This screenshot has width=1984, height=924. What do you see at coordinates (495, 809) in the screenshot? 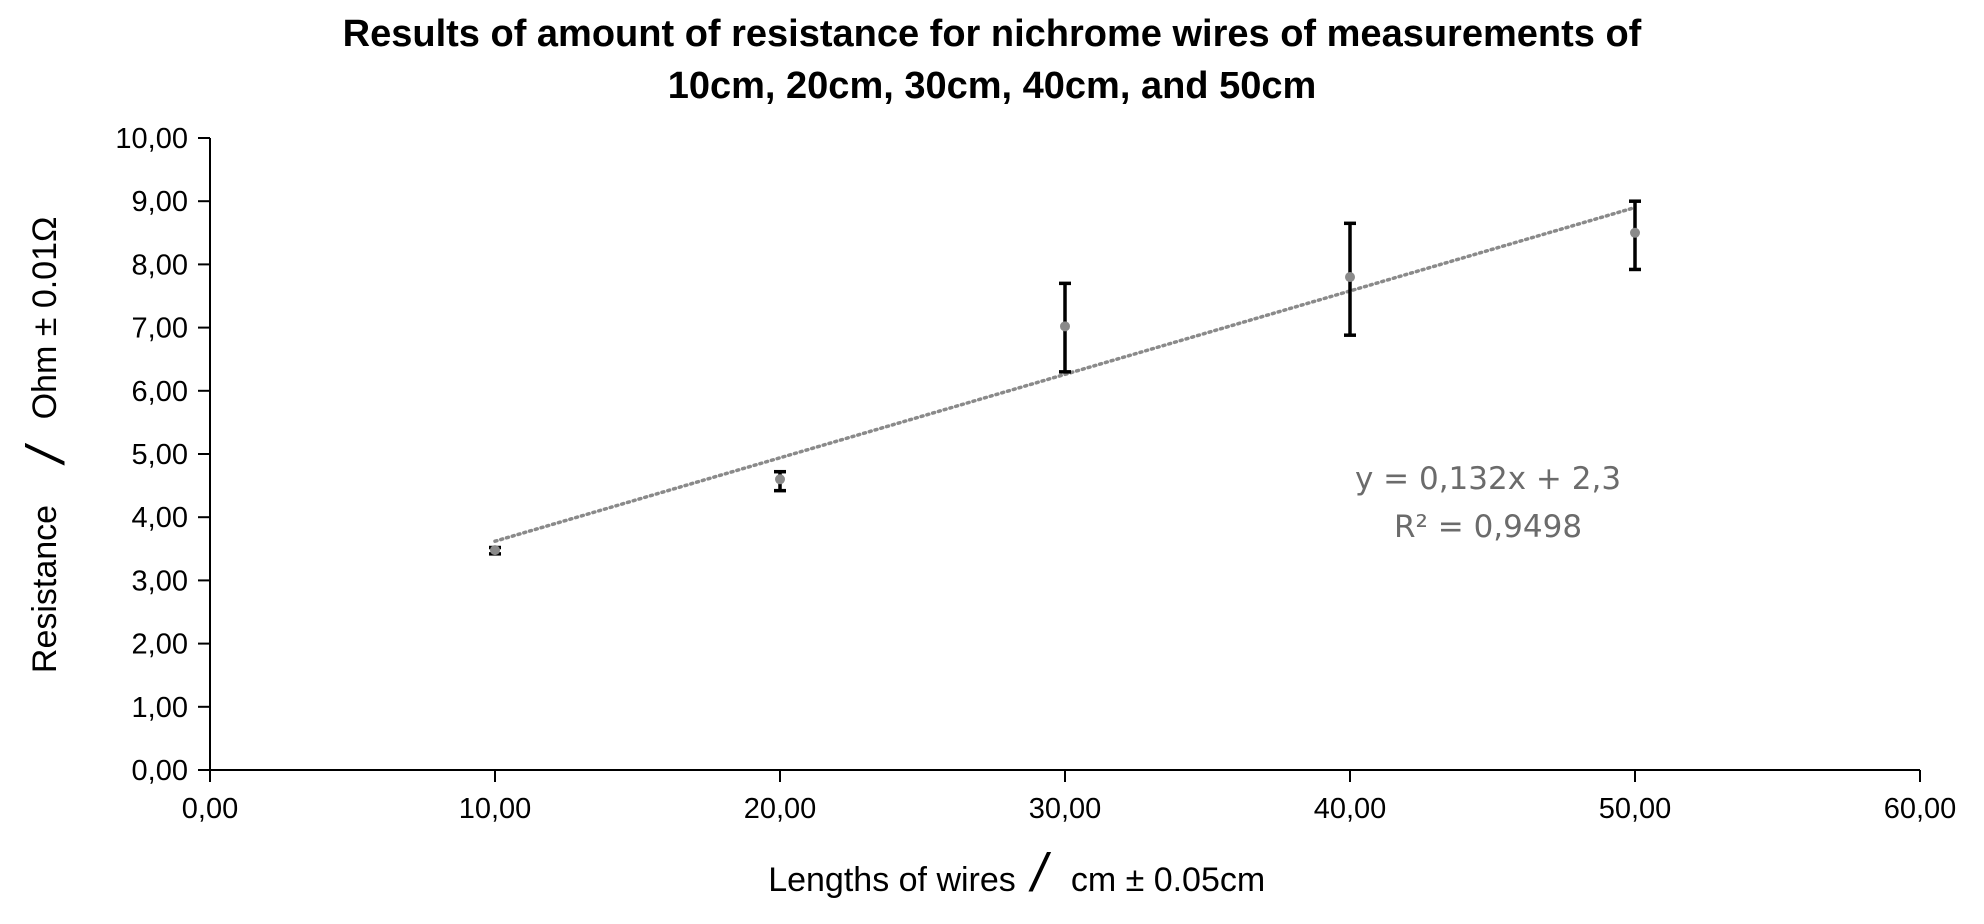
I see `x-tick-label: 10,00` at bounding box center [495, 809].